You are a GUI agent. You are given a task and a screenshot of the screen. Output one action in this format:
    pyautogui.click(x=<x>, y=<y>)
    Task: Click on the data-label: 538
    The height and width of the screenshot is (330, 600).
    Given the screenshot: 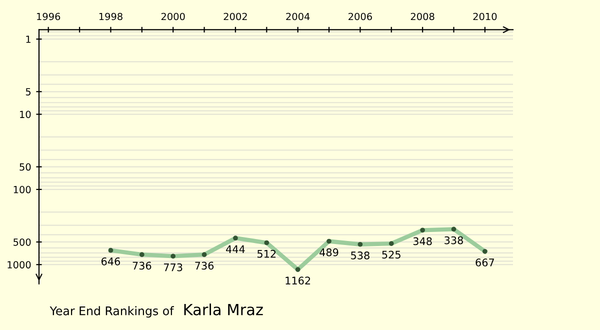 What is the action you would take?
    pyautogui.click(x=360, y=256)
    